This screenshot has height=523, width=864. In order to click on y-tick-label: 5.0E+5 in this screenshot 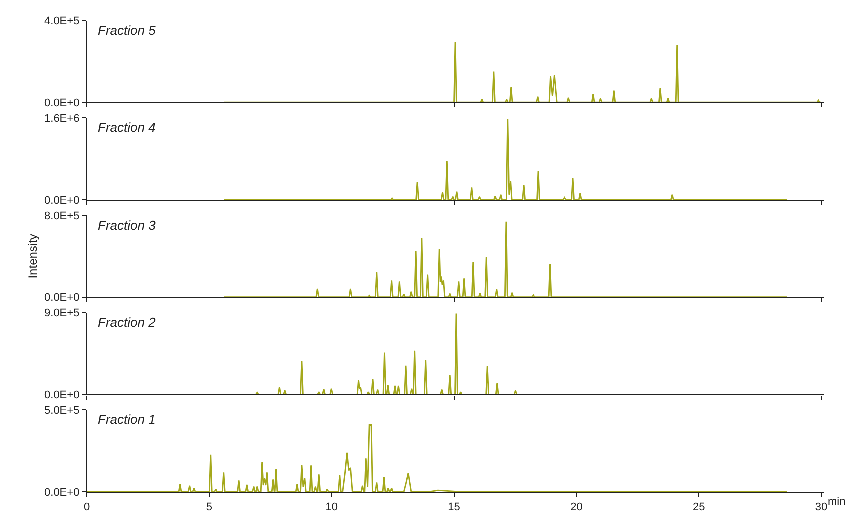, I will do `click(62, 411)`.